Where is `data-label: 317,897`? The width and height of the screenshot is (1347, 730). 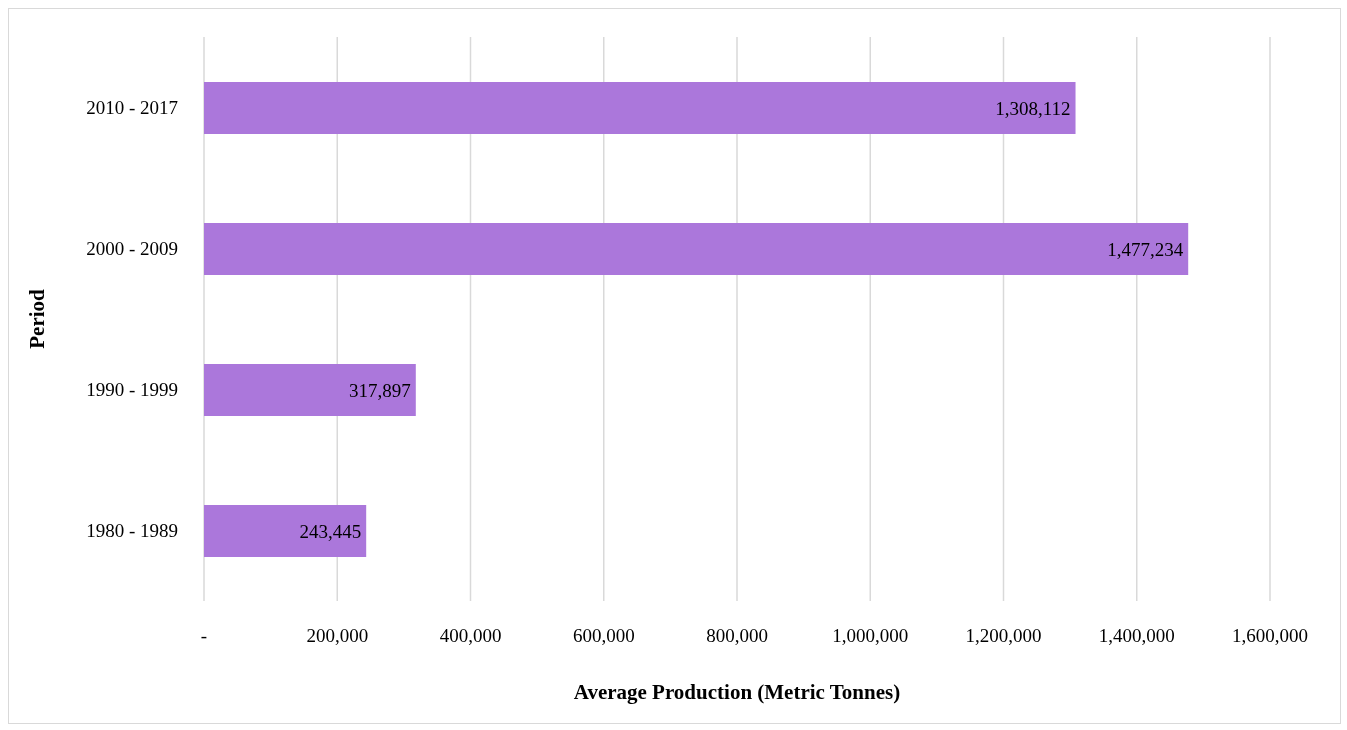 data-label: 317,897 is located at coordinates (380, 390).